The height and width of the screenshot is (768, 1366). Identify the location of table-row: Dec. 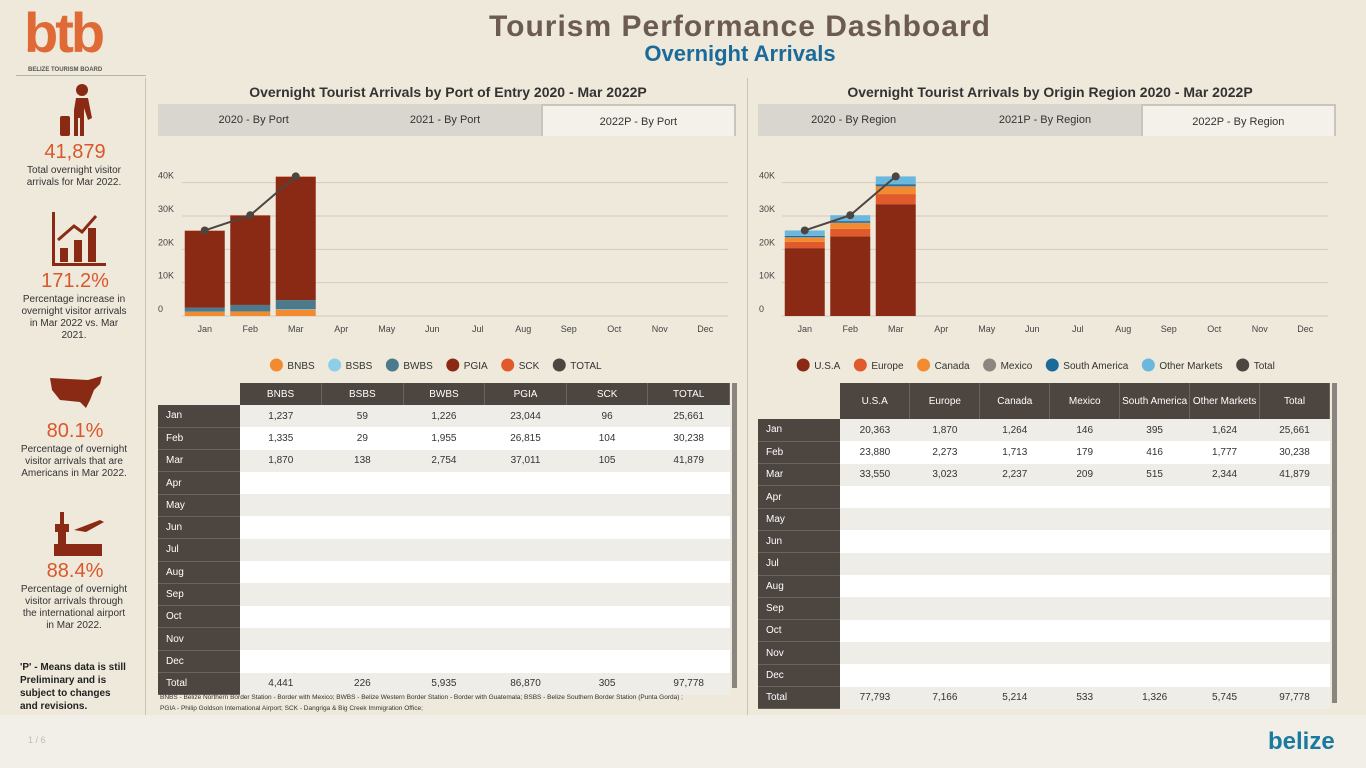
(1044, 676).